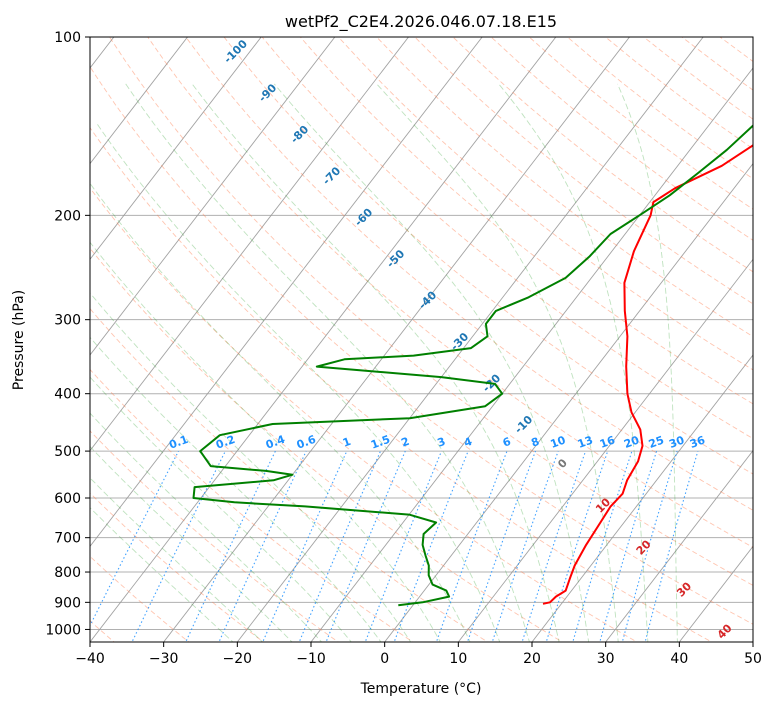 The image size is (775, 708). Describe the element at coordinates (468, 442) in the screenshot. I see `mixing-ratio-label: 4` at that location.